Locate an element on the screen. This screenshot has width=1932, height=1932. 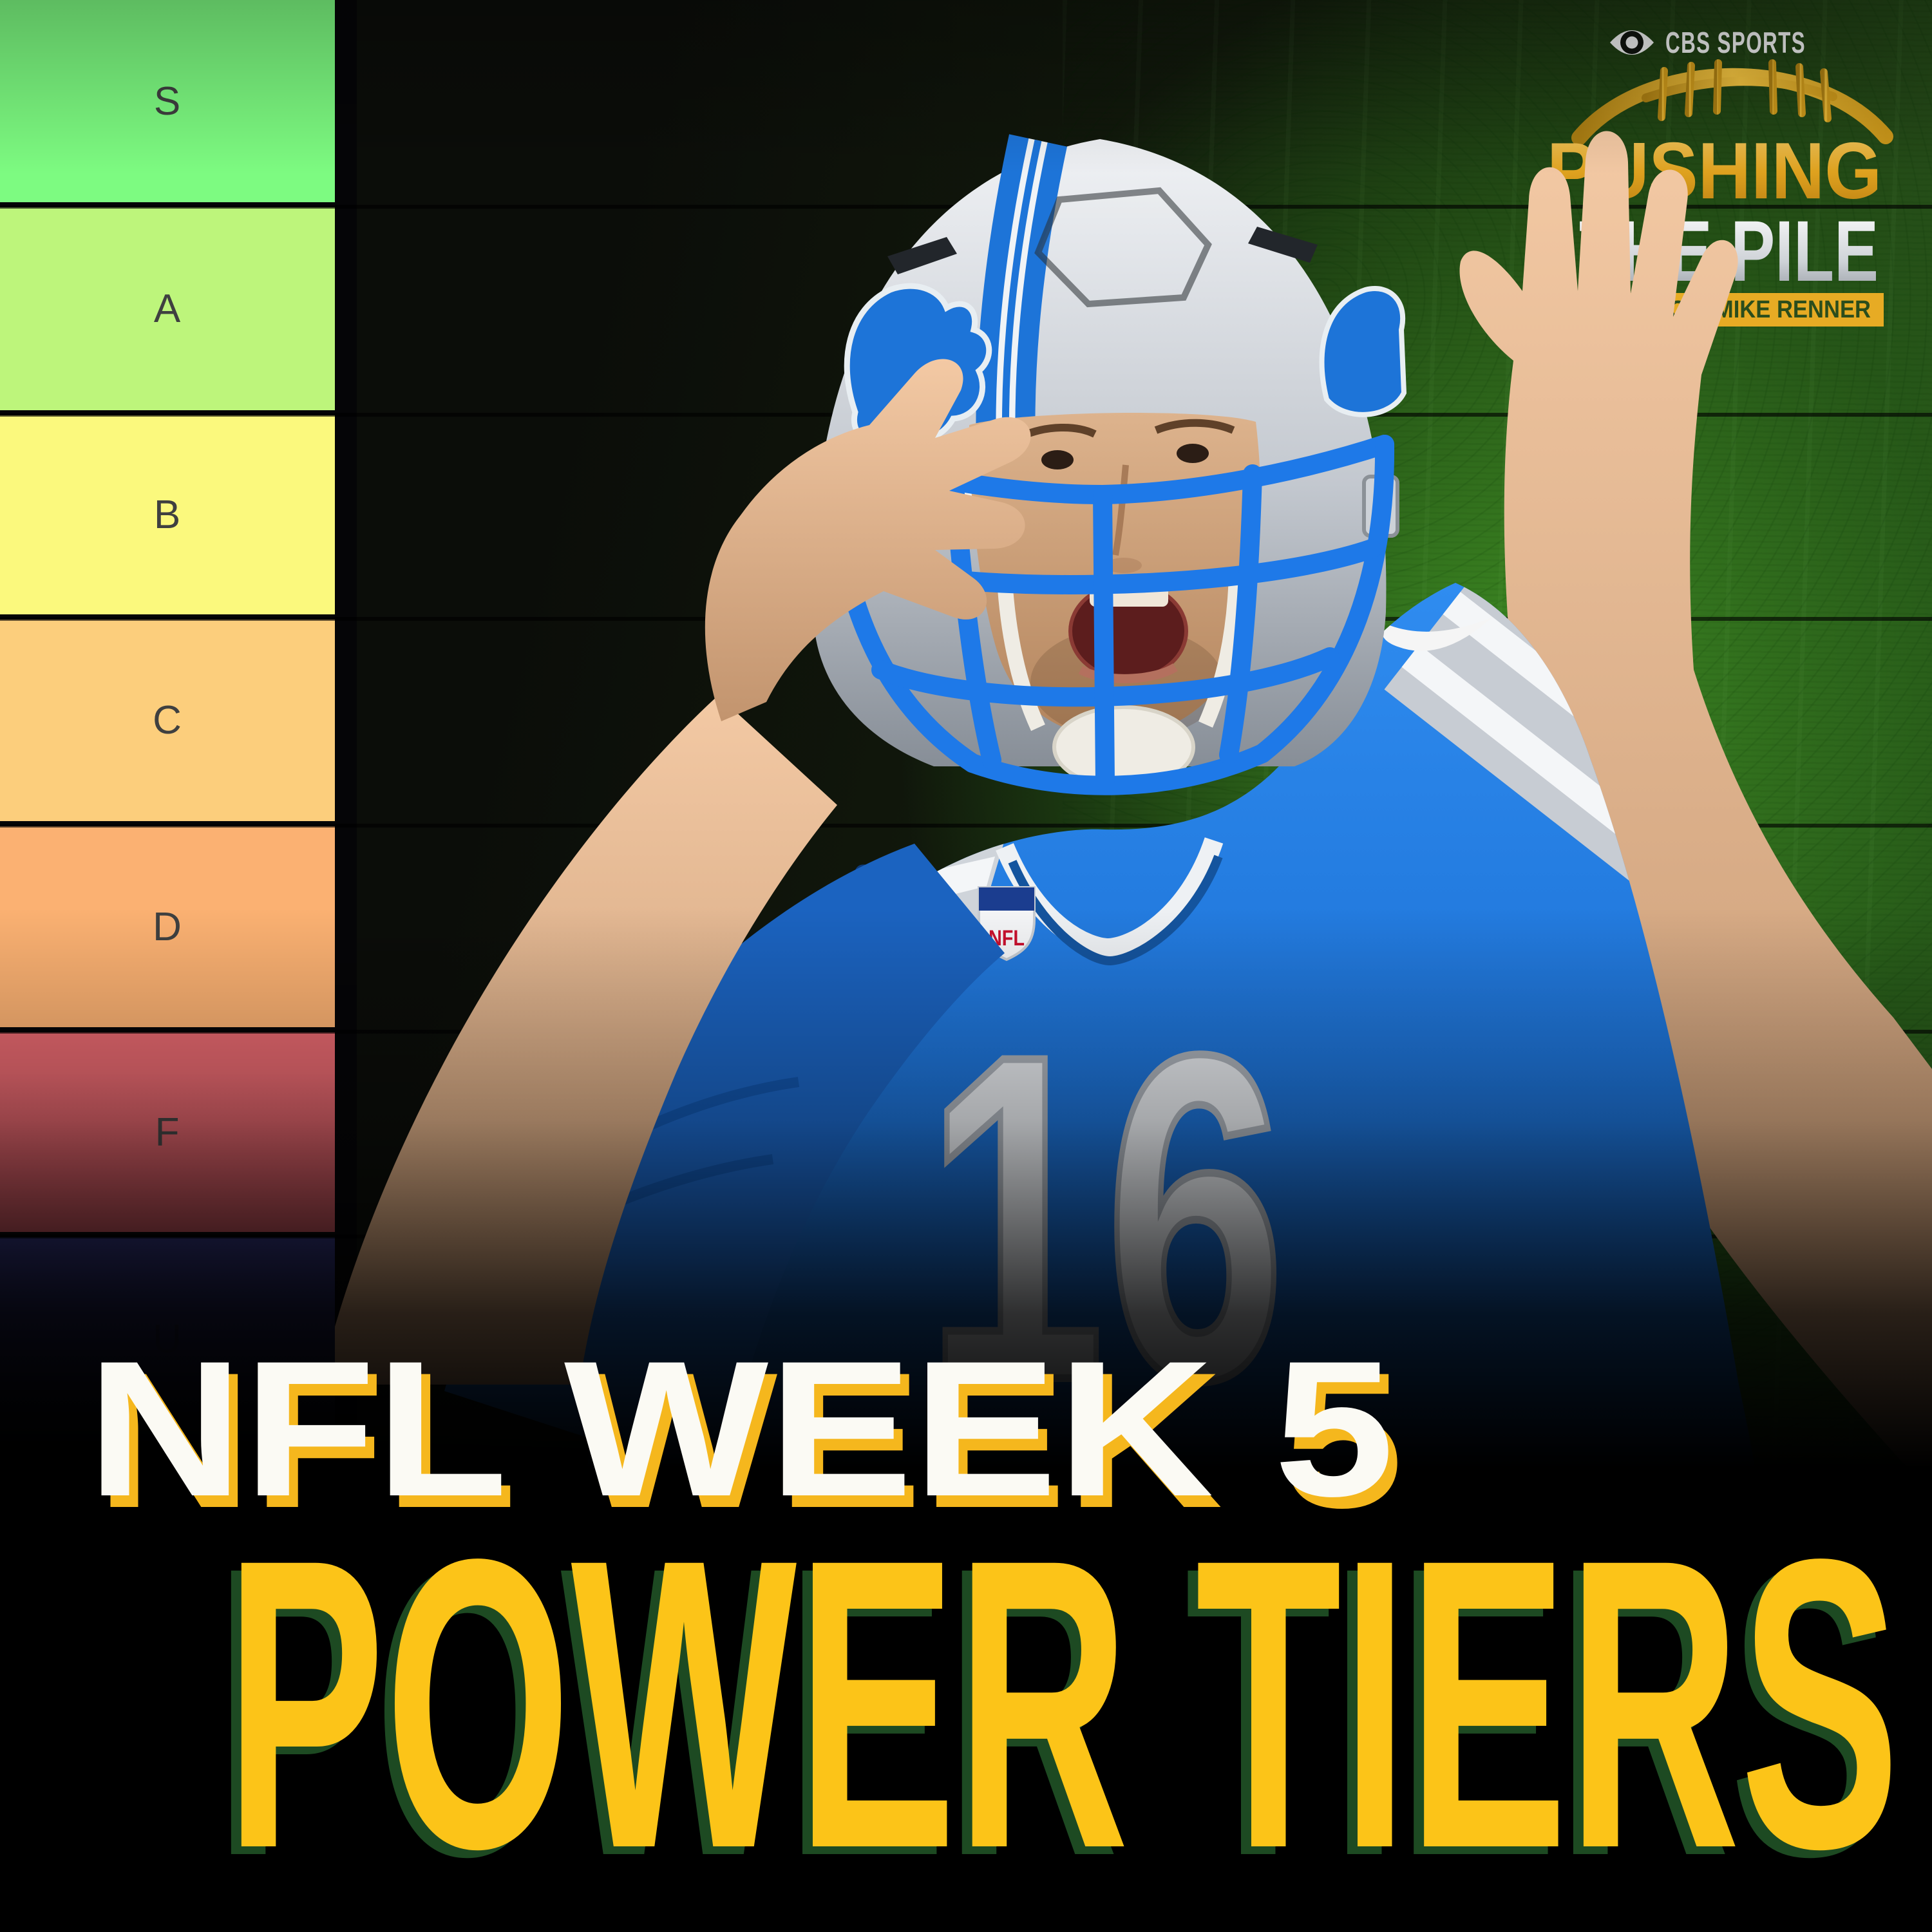
tier-row-a: A is located at coordinates (167, 311).